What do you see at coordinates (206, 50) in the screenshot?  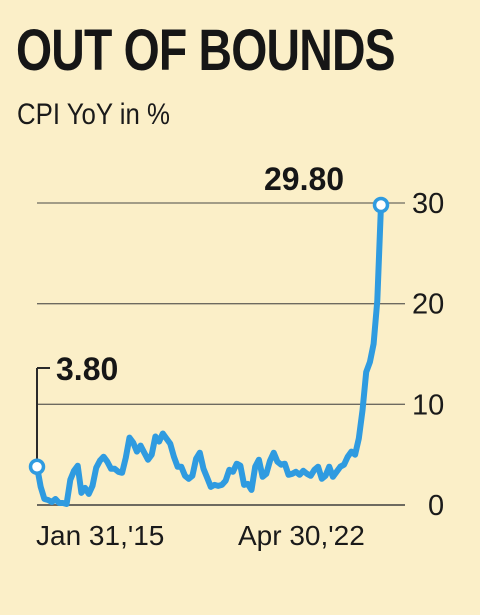 I see `chart-title: OUT OF BOUNDS` at bounding box center [206, 50].